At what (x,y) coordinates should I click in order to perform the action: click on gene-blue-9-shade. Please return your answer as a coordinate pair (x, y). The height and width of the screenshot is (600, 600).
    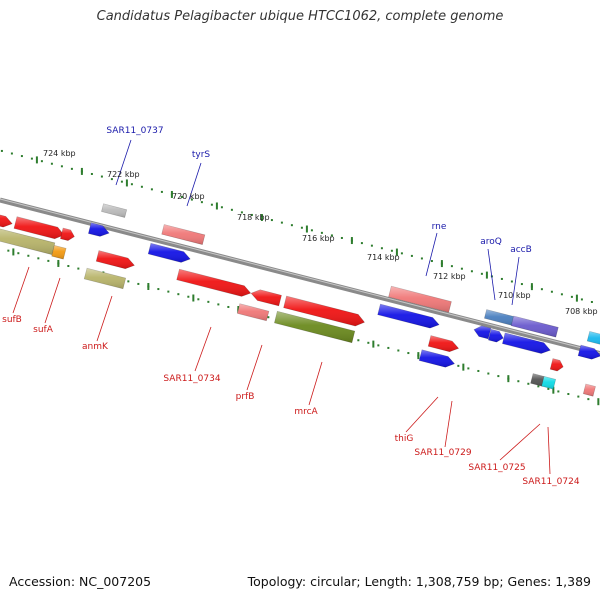
    Looking at the image, I should click on (589, 352).